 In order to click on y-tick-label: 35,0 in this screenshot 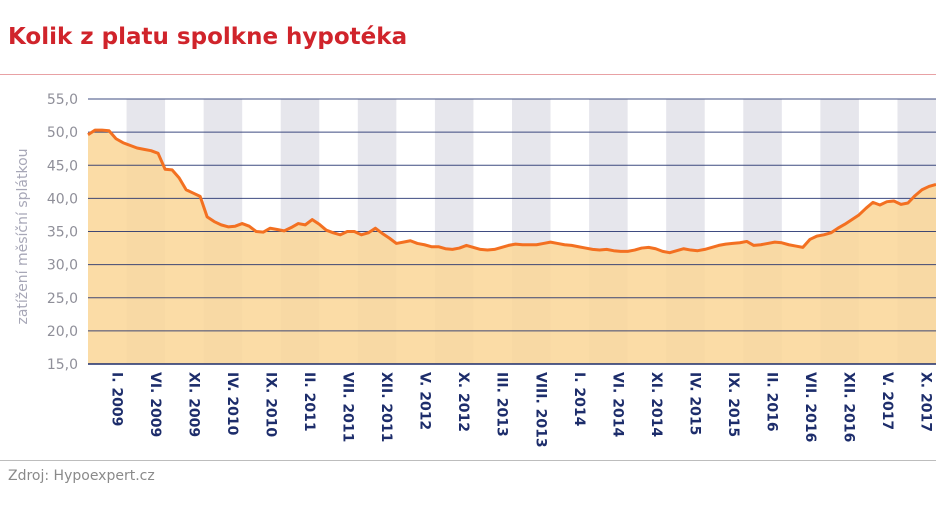, I will do `click(62, 233)`.